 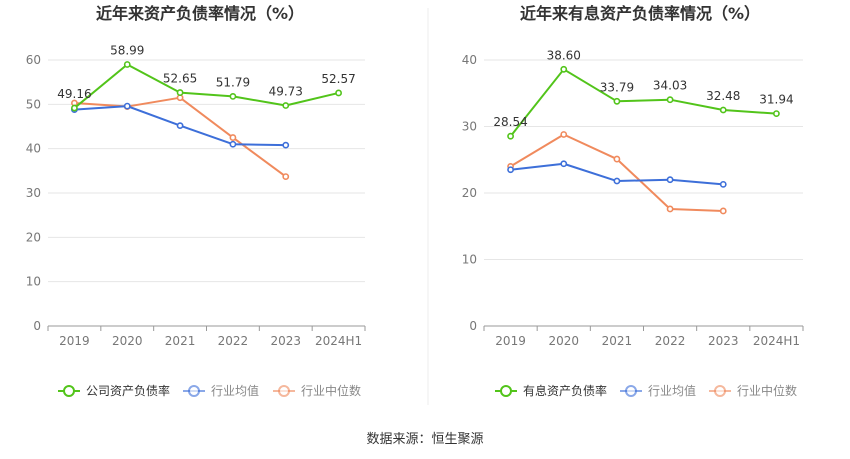 What do you see at coordinates (469, 260) in the screenshot?
I see `chart2-y-tick-label: 10` at bounding box center [469, 260].